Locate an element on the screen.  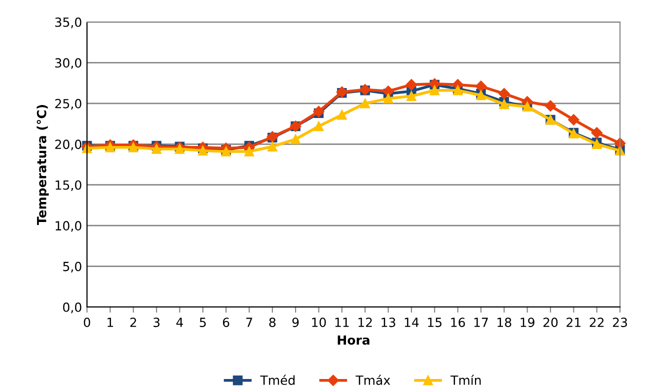
x-tick-label: 10 is located at coordinates (319, 323).